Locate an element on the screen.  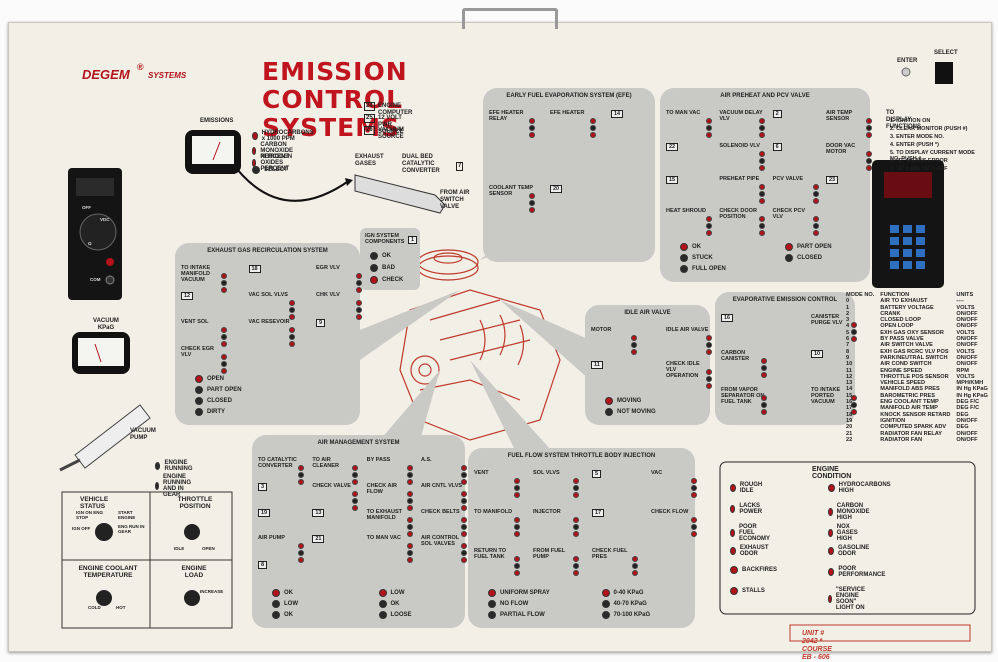
throttle-title: THROTTLE POSITION is located at coordinates (195, 503).